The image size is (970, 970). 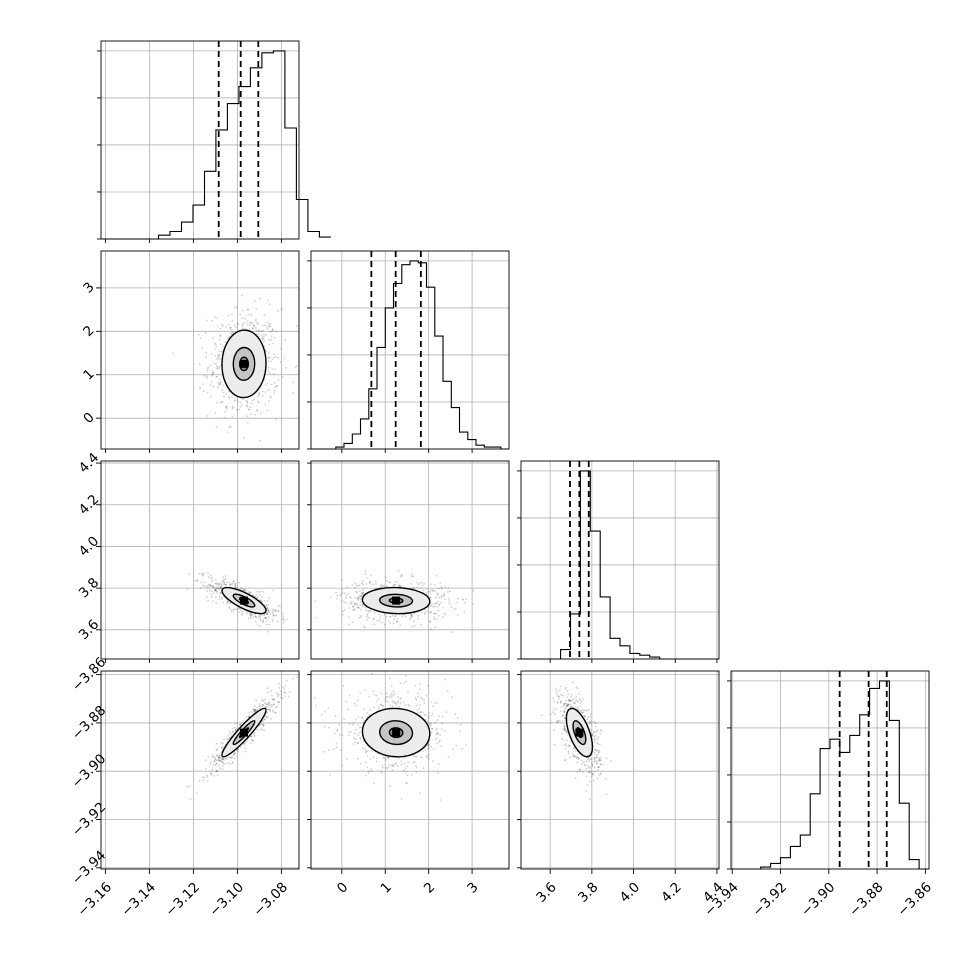 What do you see at coordinates (671, 892) in the screenshot?
I see `x-tick-label: 4.2` at bounding box center [671, 892].